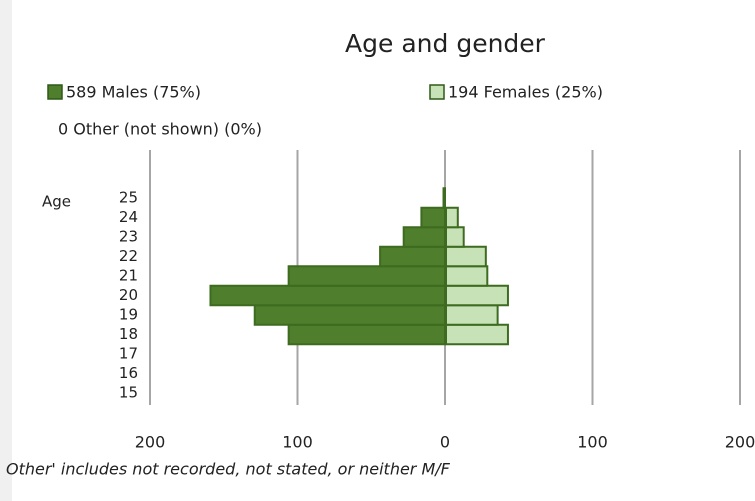  I want to click on side-strip, so click(6, 250).